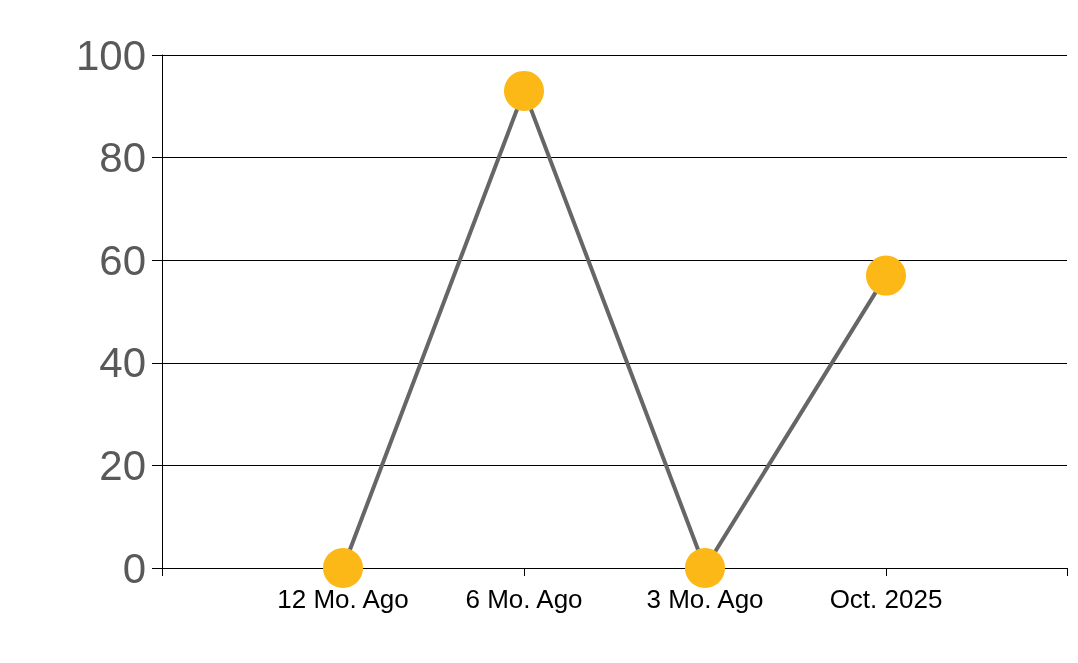 This screenshot has width=1078, height=663. Describe the element at coordinates (705, 599) in the screenshot. I see `x-tick-label: 3 Mo. Ago` at that location.